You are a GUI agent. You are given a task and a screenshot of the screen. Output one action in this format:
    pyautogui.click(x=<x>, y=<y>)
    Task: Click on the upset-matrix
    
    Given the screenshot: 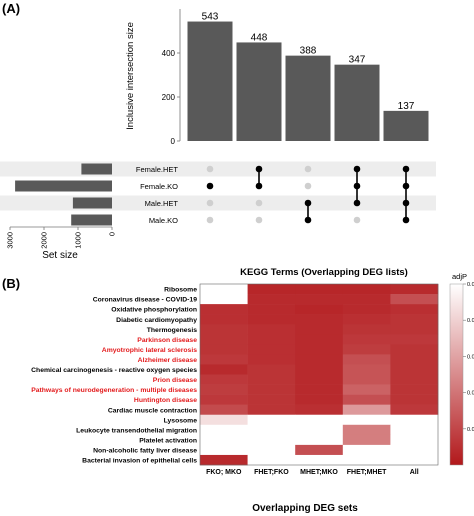 What is the action you would take?
    pyautogui.click(x=308, y=194)
    